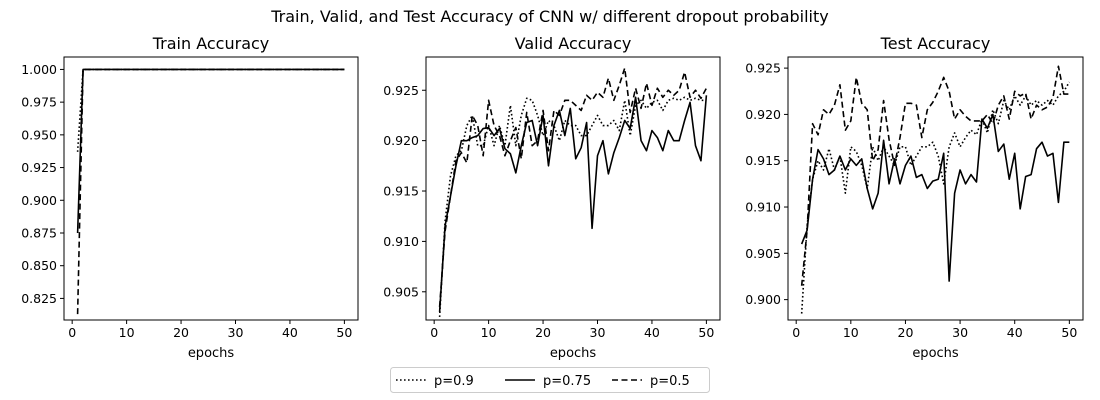 The width and height of the screenshot is (1100, 400). I want to click on legend-label: p=0.9, so click(454, 381).